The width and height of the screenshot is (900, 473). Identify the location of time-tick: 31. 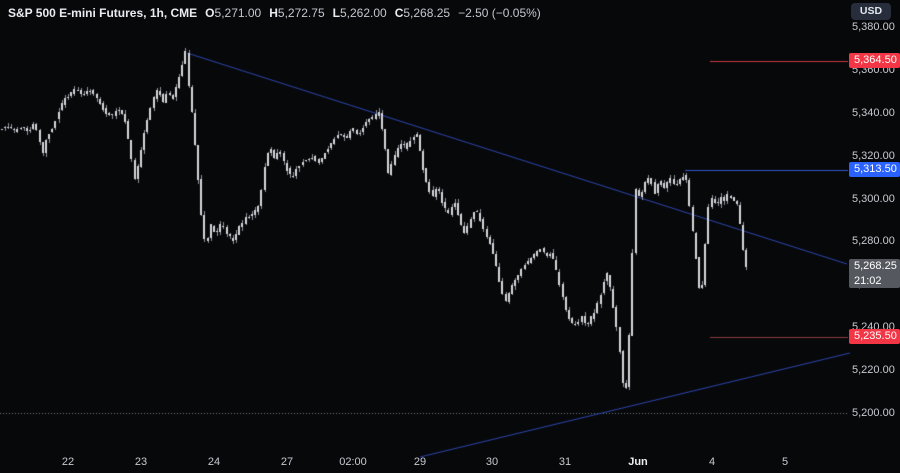
(565, 462).